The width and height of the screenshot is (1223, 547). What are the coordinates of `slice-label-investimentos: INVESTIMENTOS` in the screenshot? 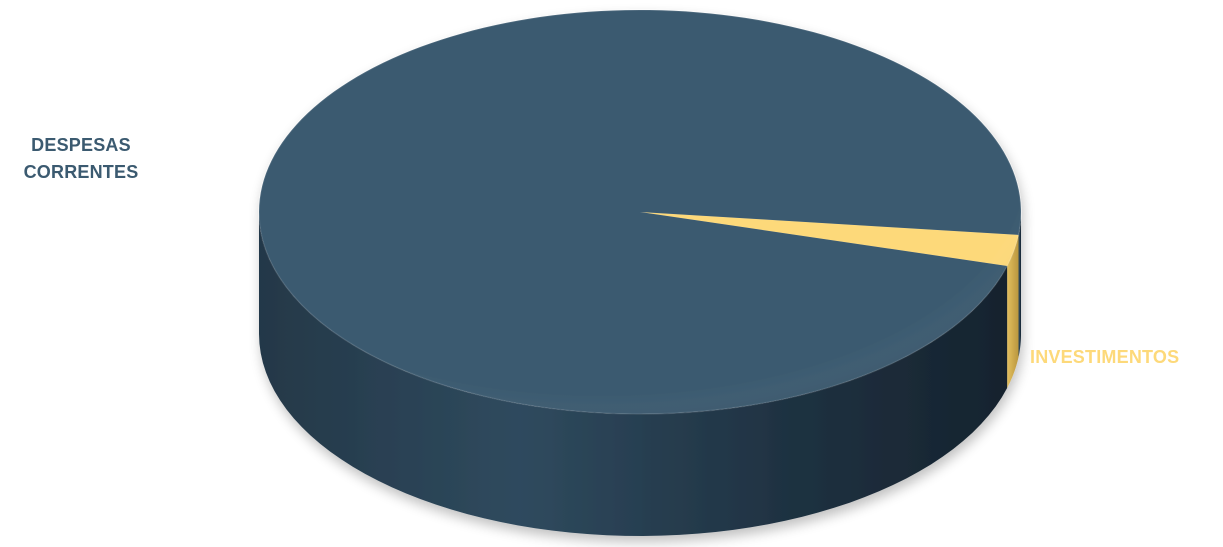 It's located at (1105, 357).